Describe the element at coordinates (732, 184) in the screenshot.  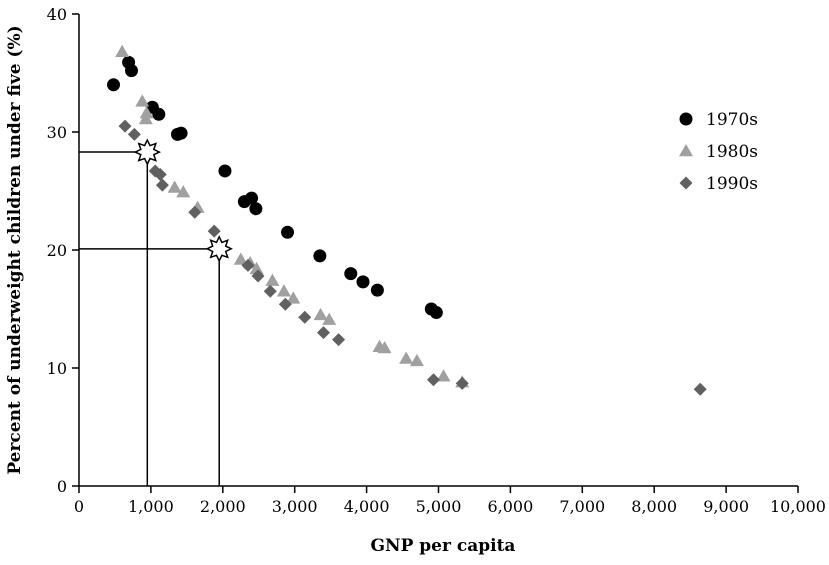
I see `legend-label: 1990s` at that location.